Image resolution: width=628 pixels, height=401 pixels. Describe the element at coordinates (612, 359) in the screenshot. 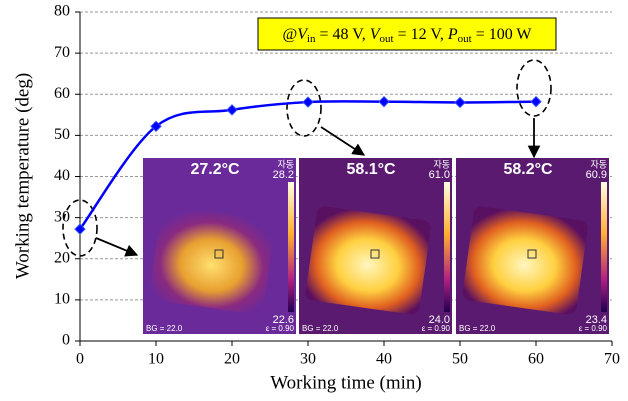

I see `x-tick-label: 70` at that location.